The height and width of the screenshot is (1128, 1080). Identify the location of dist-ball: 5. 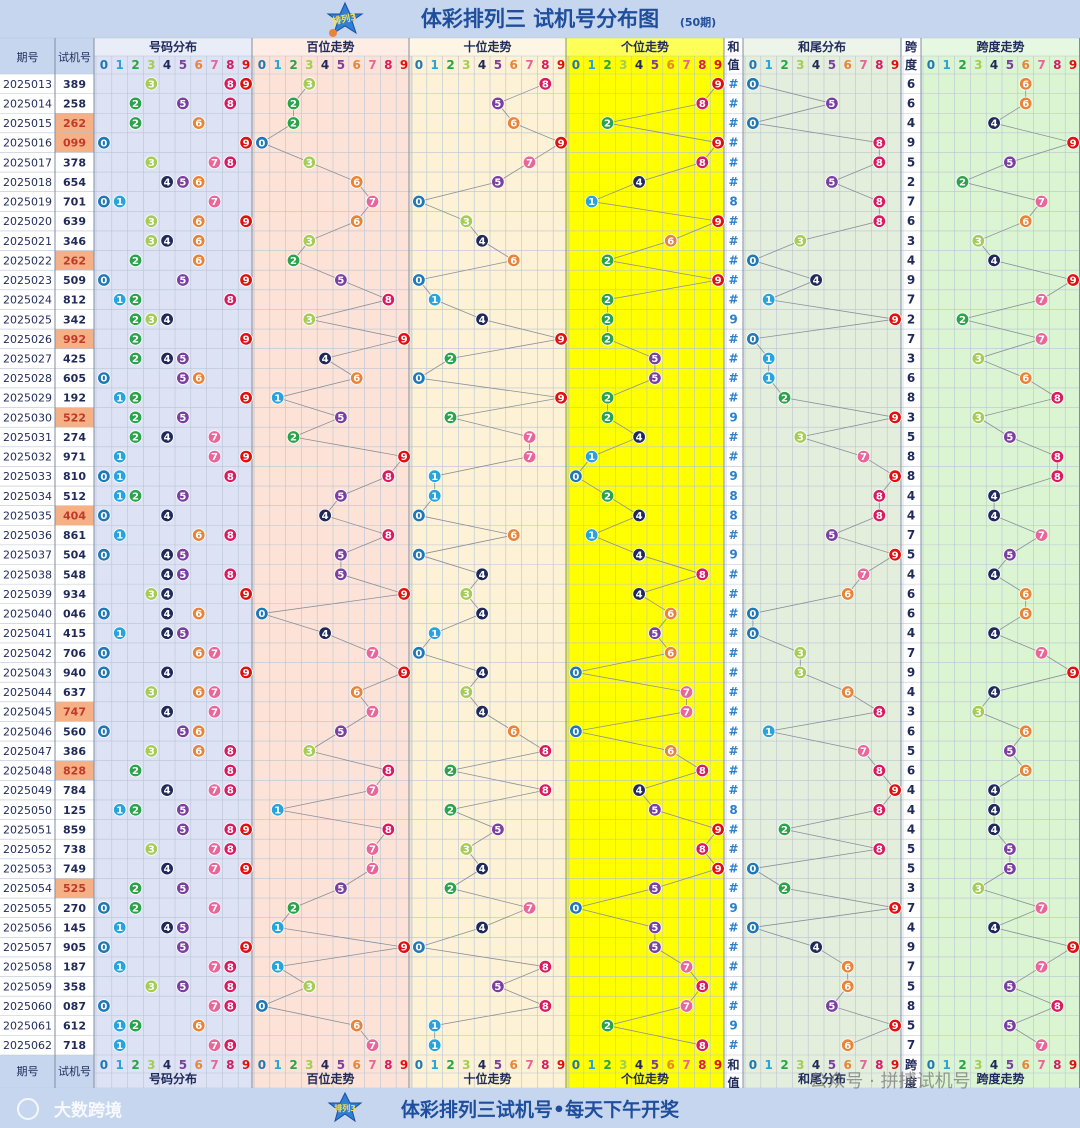
(183, 417).